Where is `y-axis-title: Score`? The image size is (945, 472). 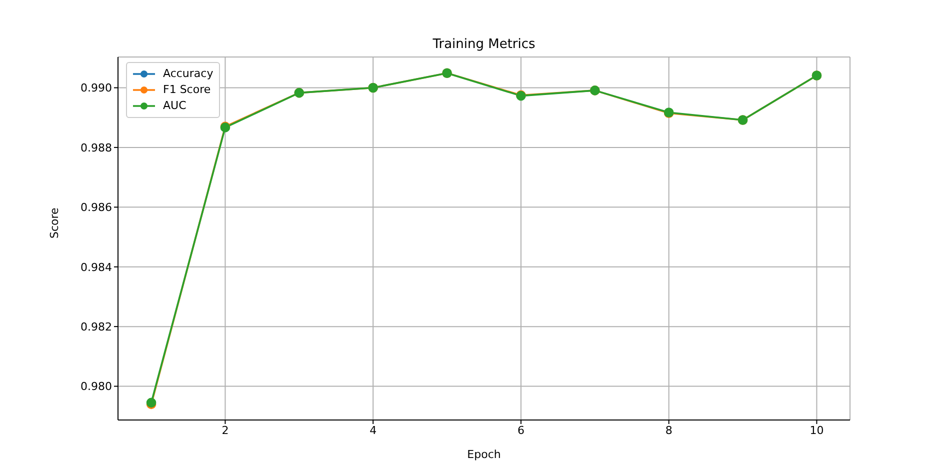
y-axis-title: Score is located at coordinates (54, 222).